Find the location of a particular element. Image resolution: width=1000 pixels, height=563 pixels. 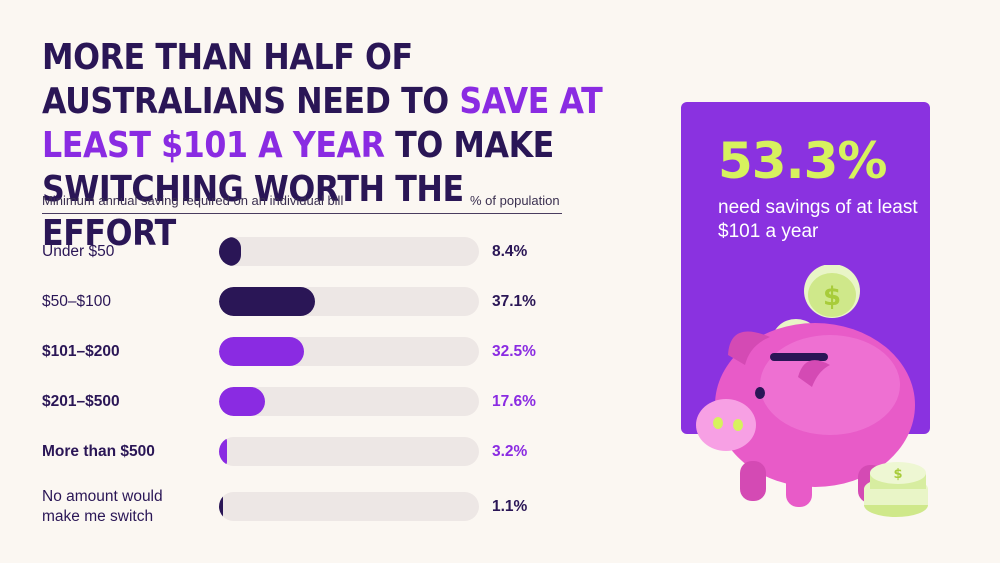

bar-value-label: 32.5% is located at coordinates (514, 351).